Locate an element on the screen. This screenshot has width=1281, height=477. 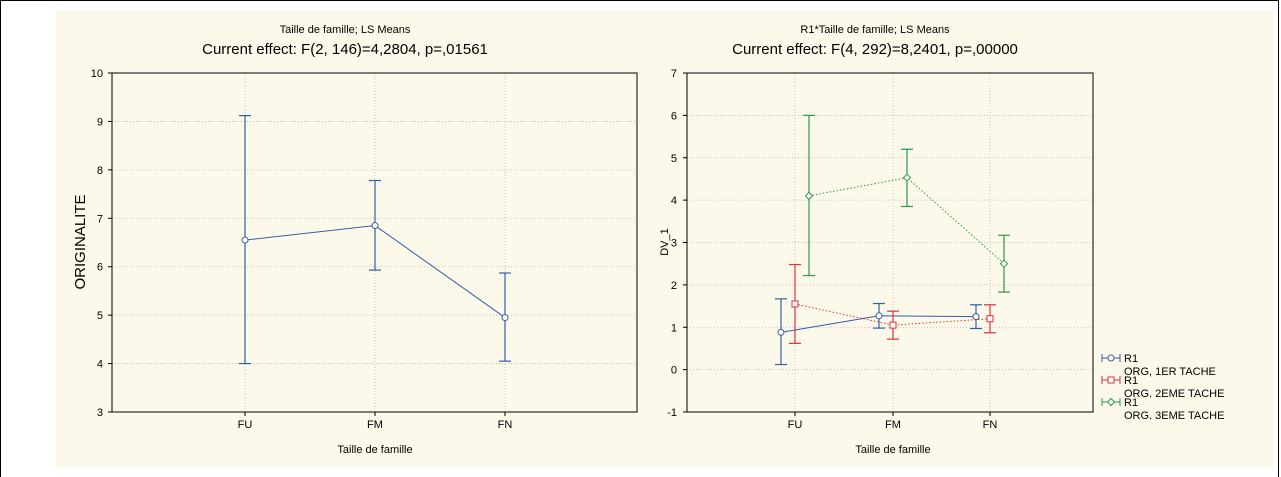
legend-label-line2: ORG. 2EME TACHE is located at coordinates (1174, 394).